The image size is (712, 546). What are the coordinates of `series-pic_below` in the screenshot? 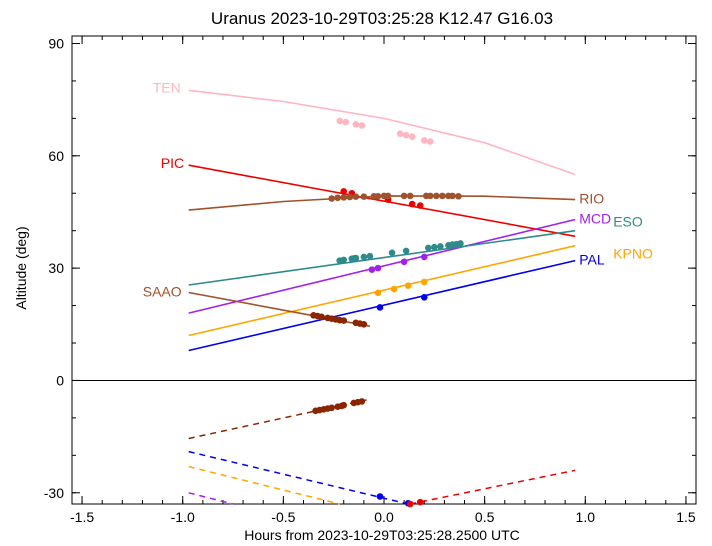 It's located at (491, 488).